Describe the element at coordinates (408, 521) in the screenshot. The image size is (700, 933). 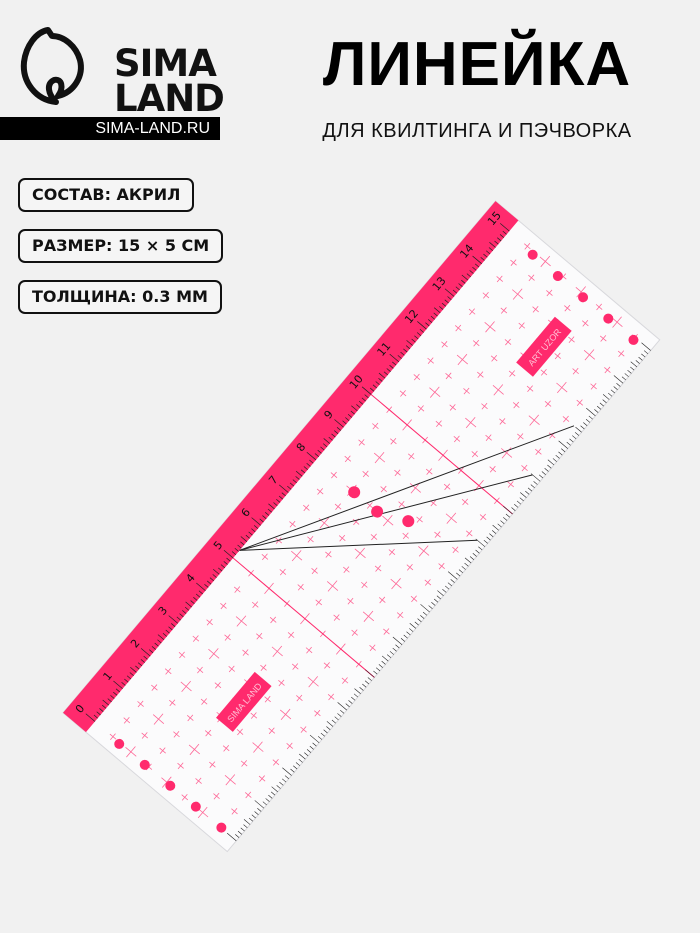
I see `angle-marker` at that location.